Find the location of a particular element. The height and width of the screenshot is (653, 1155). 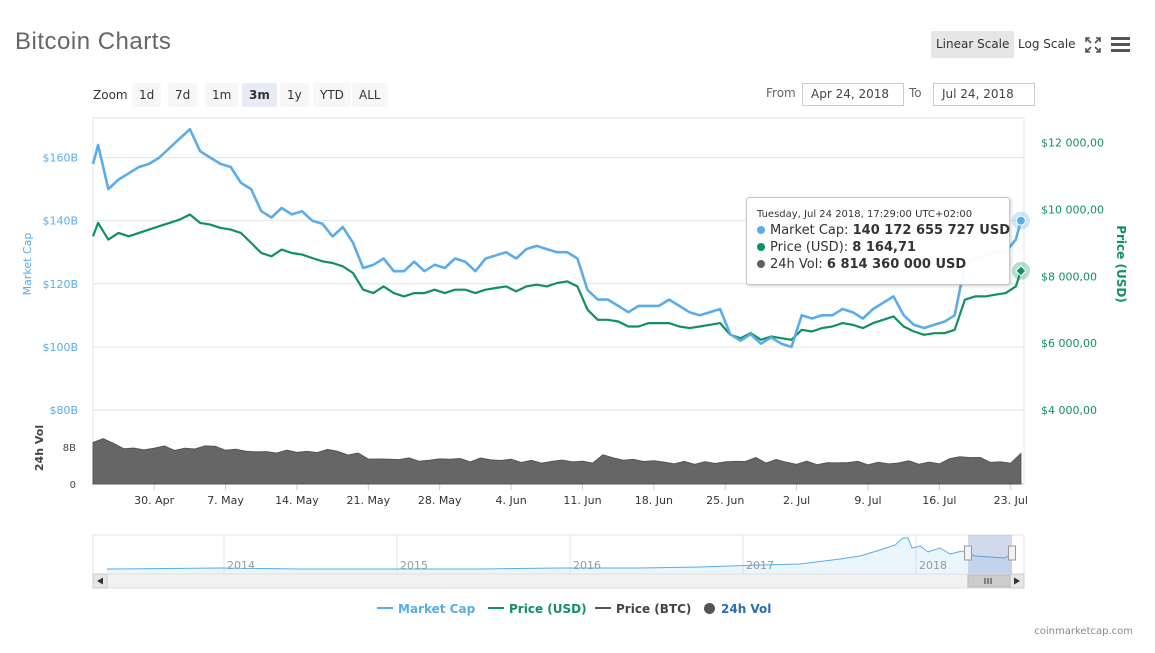

x-tick-label: 25. Jun is located at coordinates (725, 500).